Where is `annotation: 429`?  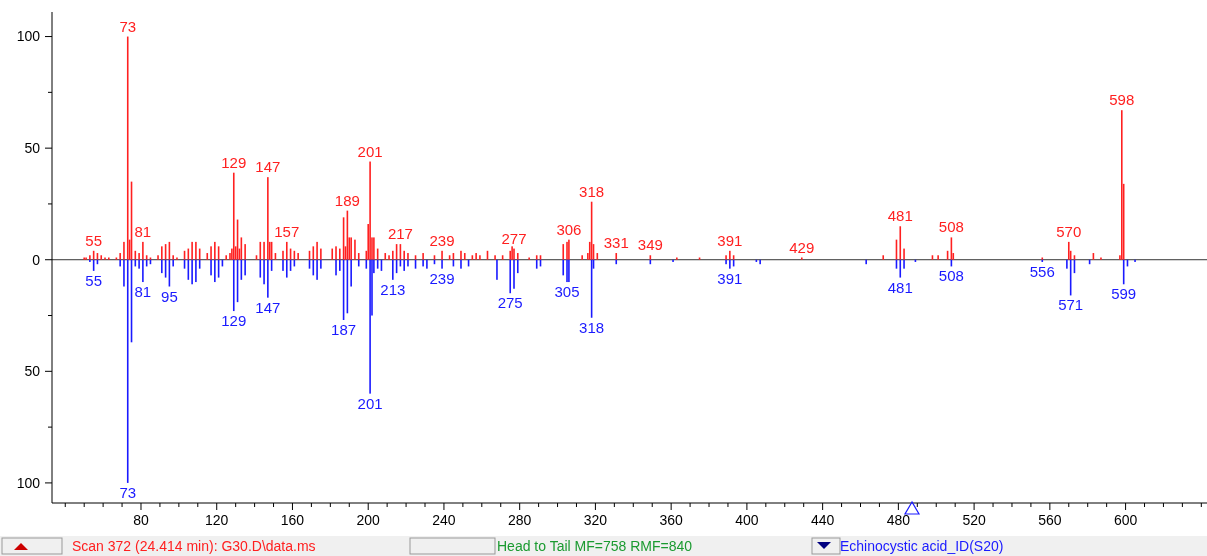 annotation: 429 is located at coordinates (802, 247).